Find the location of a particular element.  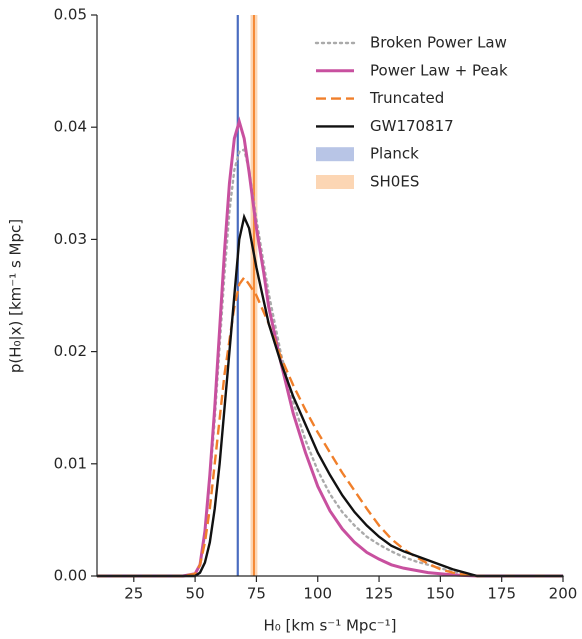

x-tick-label: 150 is located at coordinates (440, 594).